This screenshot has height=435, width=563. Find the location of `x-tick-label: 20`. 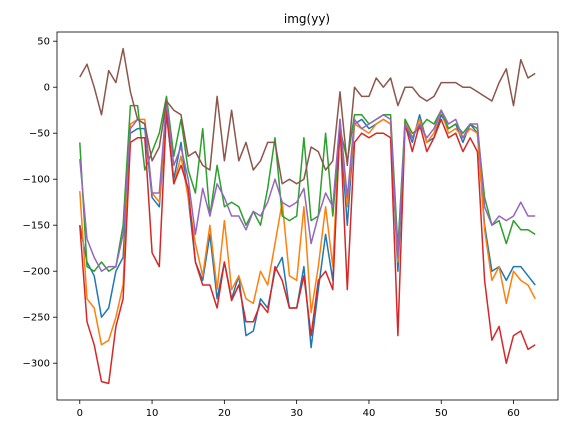

x-tick-label: 20 is located at coordinates (224, 413).